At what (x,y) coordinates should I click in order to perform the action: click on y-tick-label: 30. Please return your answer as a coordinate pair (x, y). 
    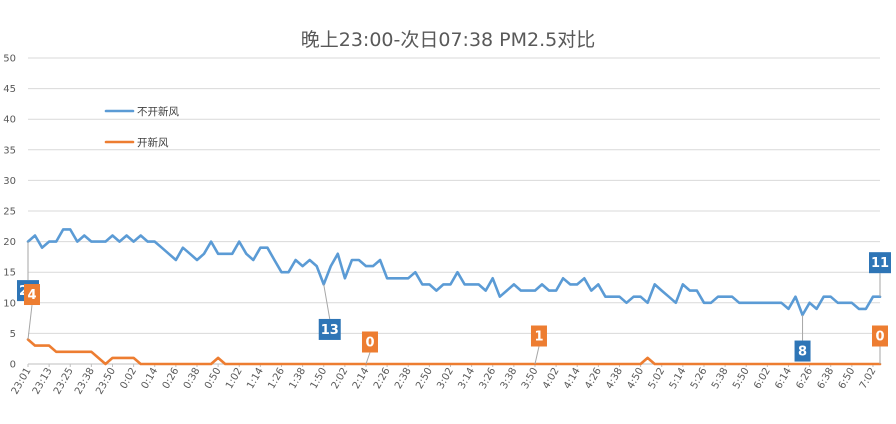
    Looking at the image, I should click on (9, 181).